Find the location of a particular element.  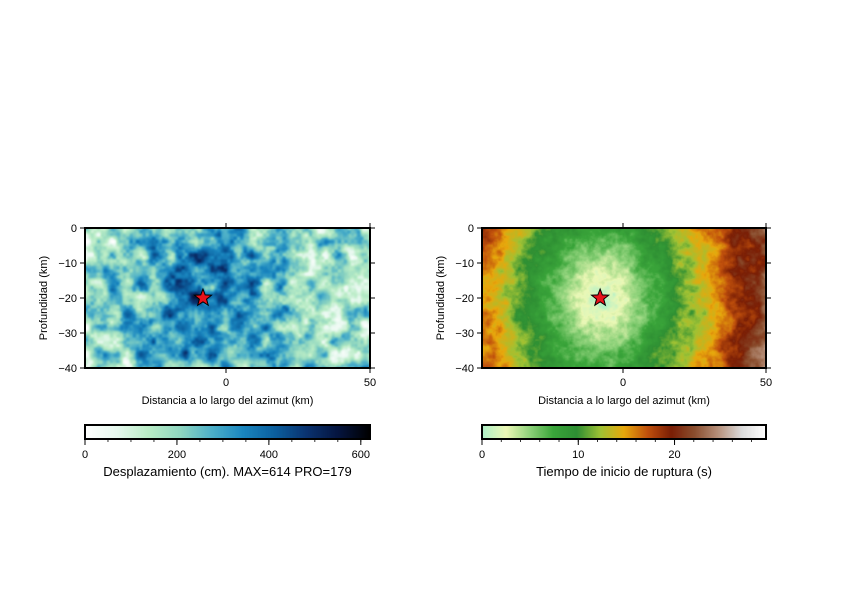

rupture-time-panel-axes: 0 50 0 −10 −20 −30 −40 is located at coordinates (613, 306).